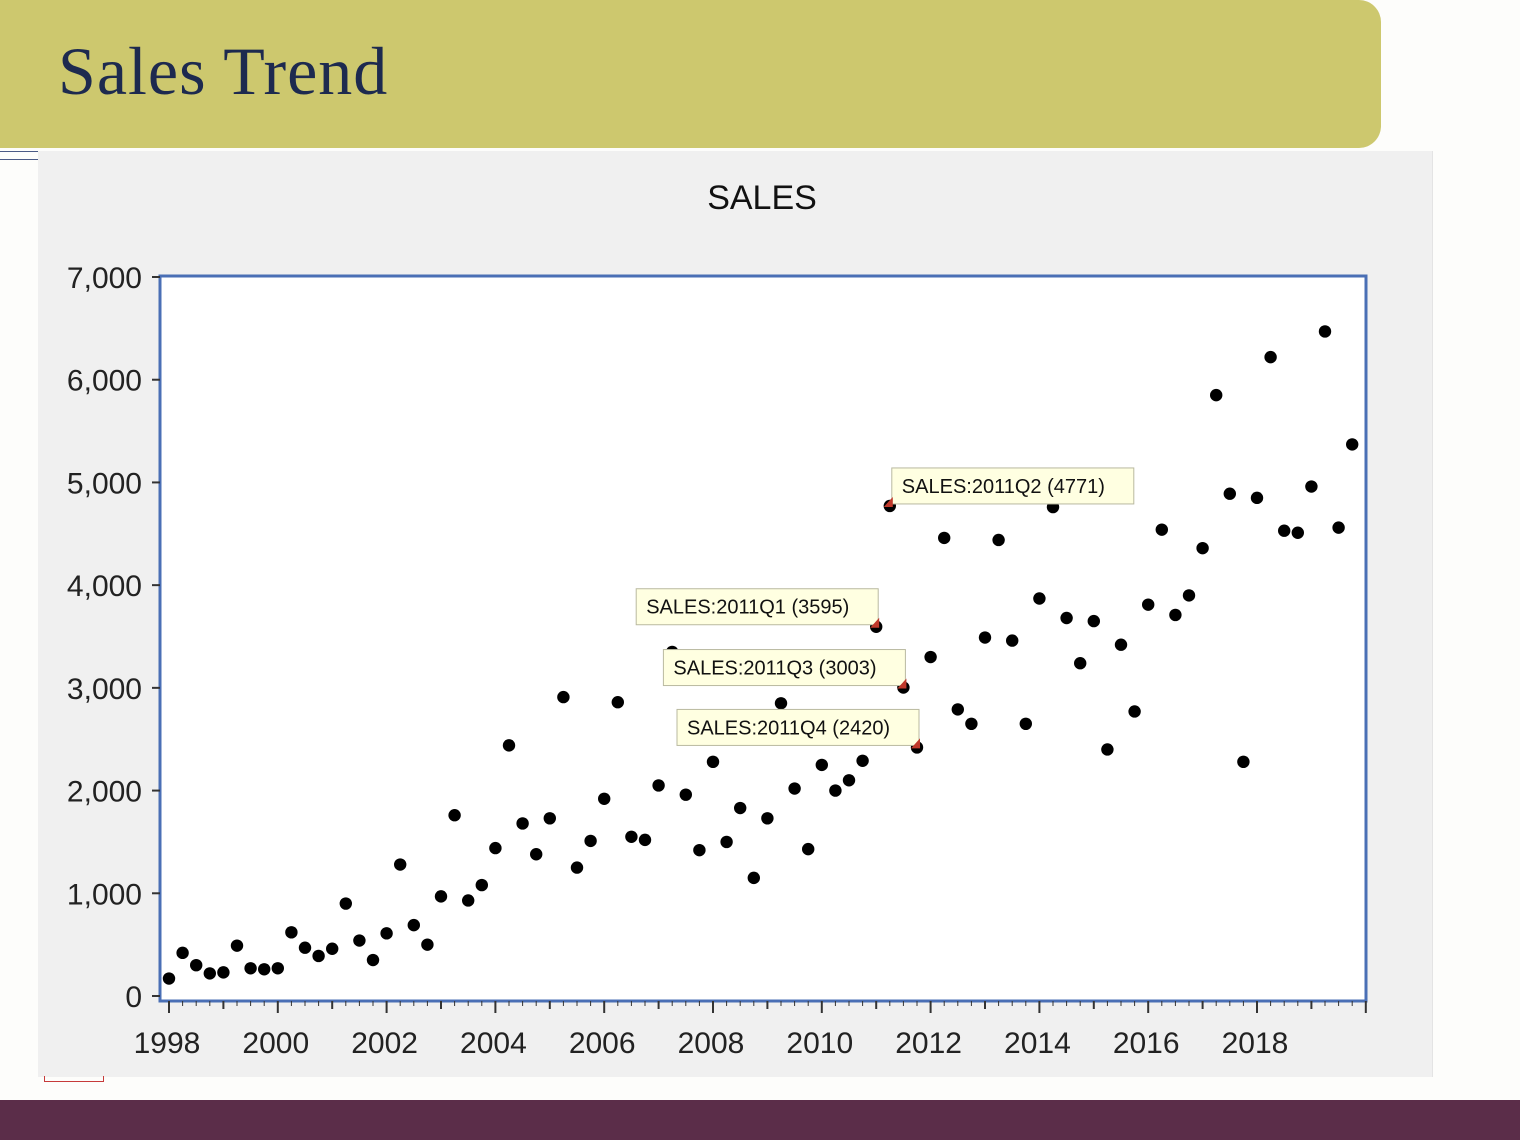  Describe the element at coordinates (1037, 1043) in the screenshot. I see `x-tick-label: 2014` at that location.